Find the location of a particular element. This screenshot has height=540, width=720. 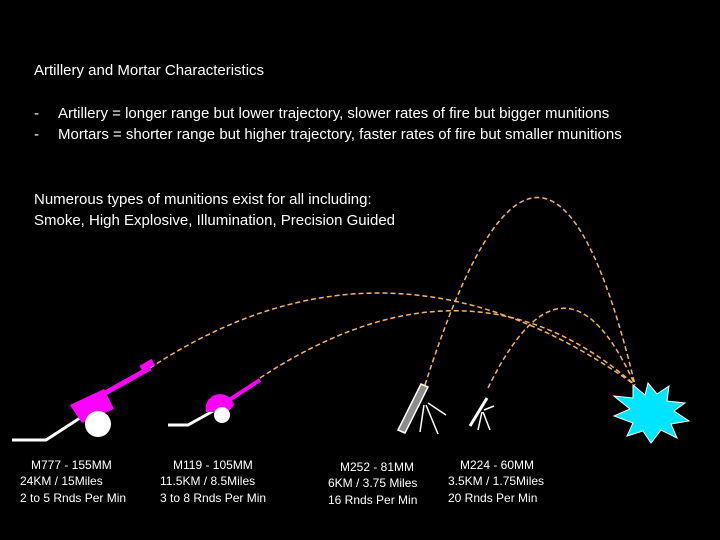

m777-rate: 2 to 5 Rnds Per Min is located at coordinates (73, 498).